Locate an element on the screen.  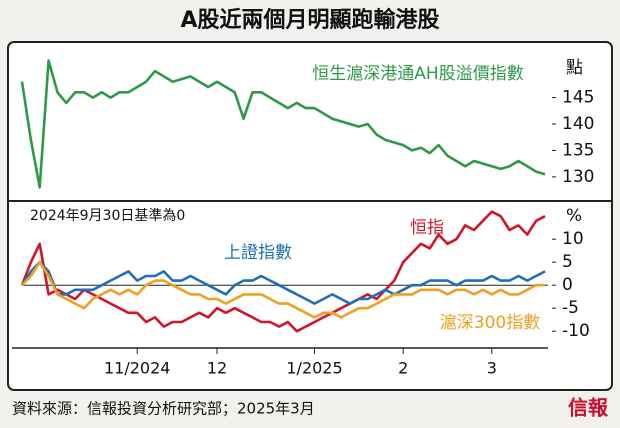
y-tick-label: 135 is located at coordinates (578, 150).